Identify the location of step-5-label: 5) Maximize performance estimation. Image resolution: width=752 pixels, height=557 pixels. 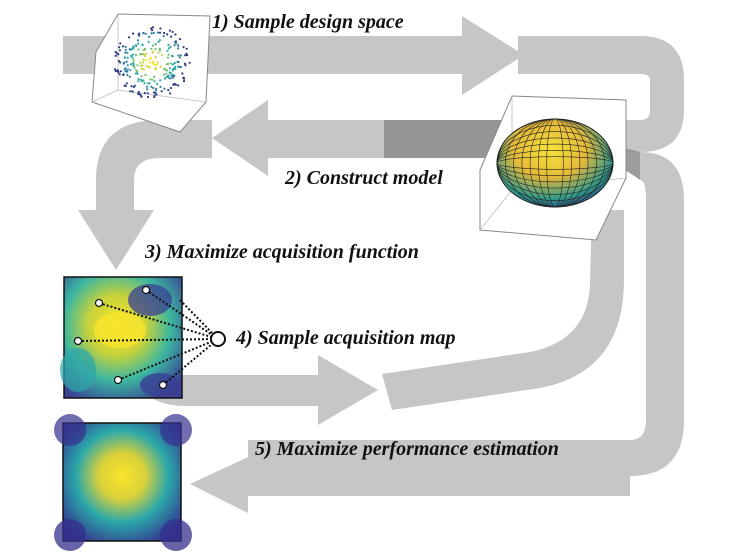
(407, 449).